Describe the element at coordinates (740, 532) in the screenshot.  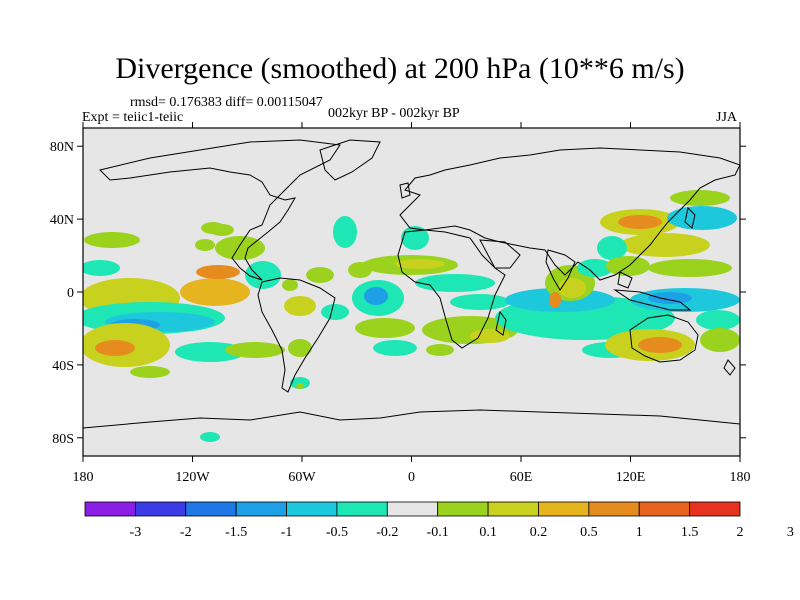
I see `colorbar-label: 2` at that location.